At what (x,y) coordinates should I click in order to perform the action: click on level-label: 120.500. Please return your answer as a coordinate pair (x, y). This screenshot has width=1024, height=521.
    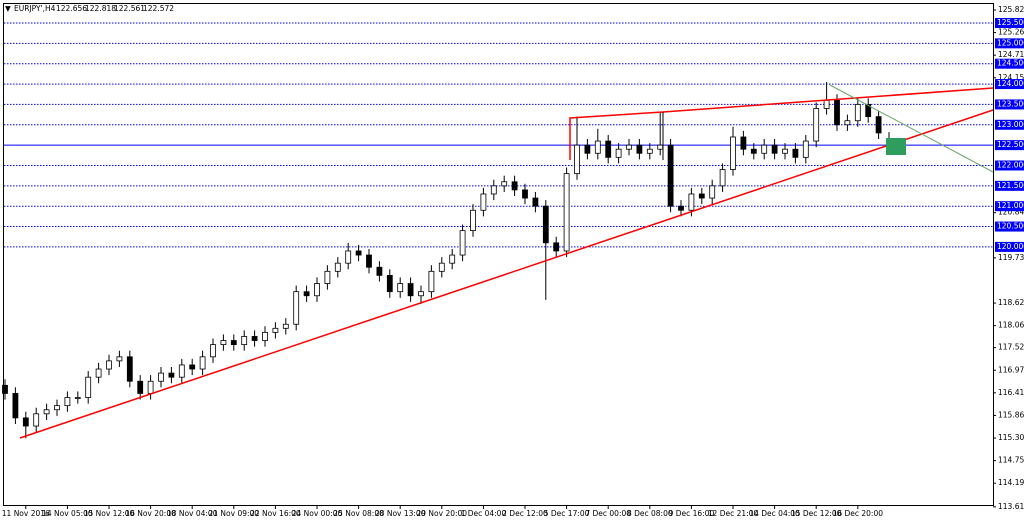
    Looking at the image, I should click on (1010, 226).